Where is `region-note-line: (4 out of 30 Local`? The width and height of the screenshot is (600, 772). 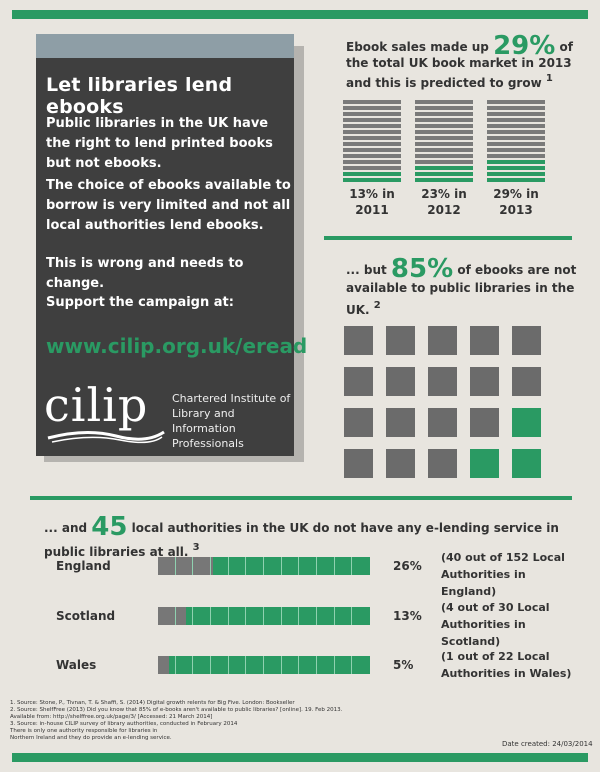
region-note-line: (4 out of 30 Local is located at coordinates (495, 607).